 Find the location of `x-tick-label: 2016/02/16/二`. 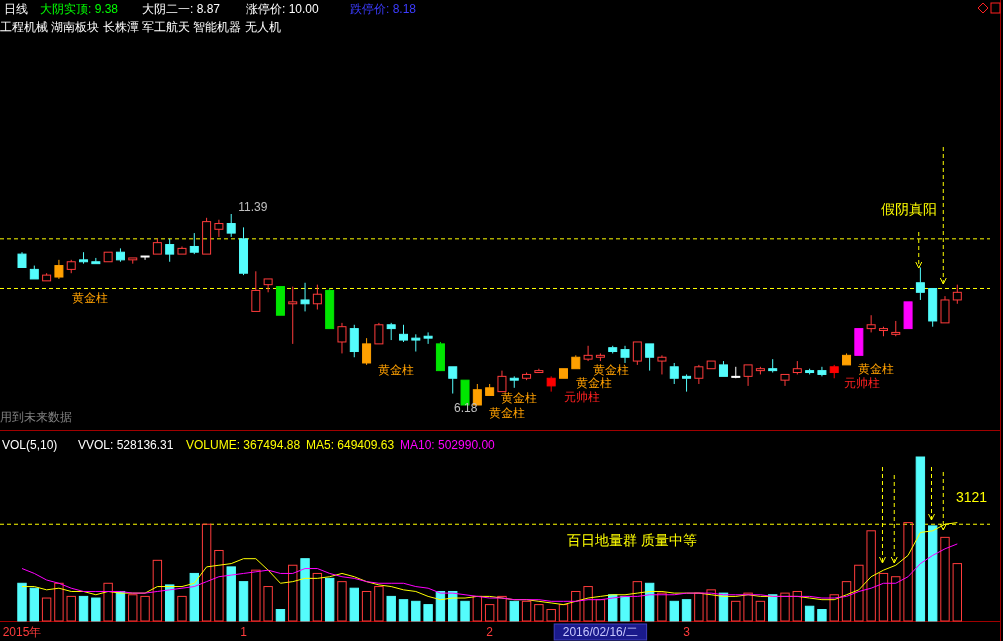

x-tick-label: 2016/02/16/二 is located at coordinates (600, 632).